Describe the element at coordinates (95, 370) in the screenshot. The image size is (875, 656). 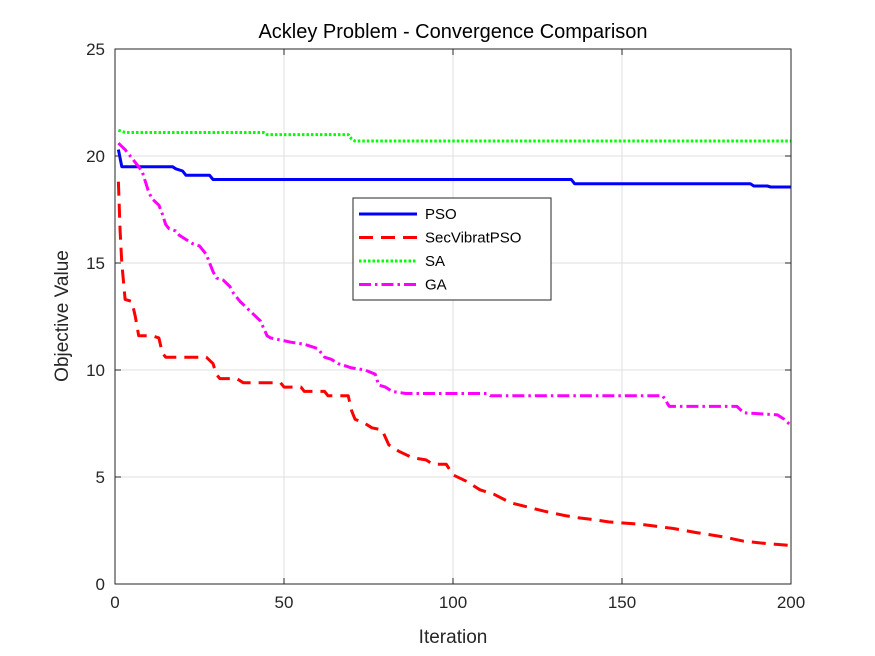
I see `y-tick-label: 10` at that location.